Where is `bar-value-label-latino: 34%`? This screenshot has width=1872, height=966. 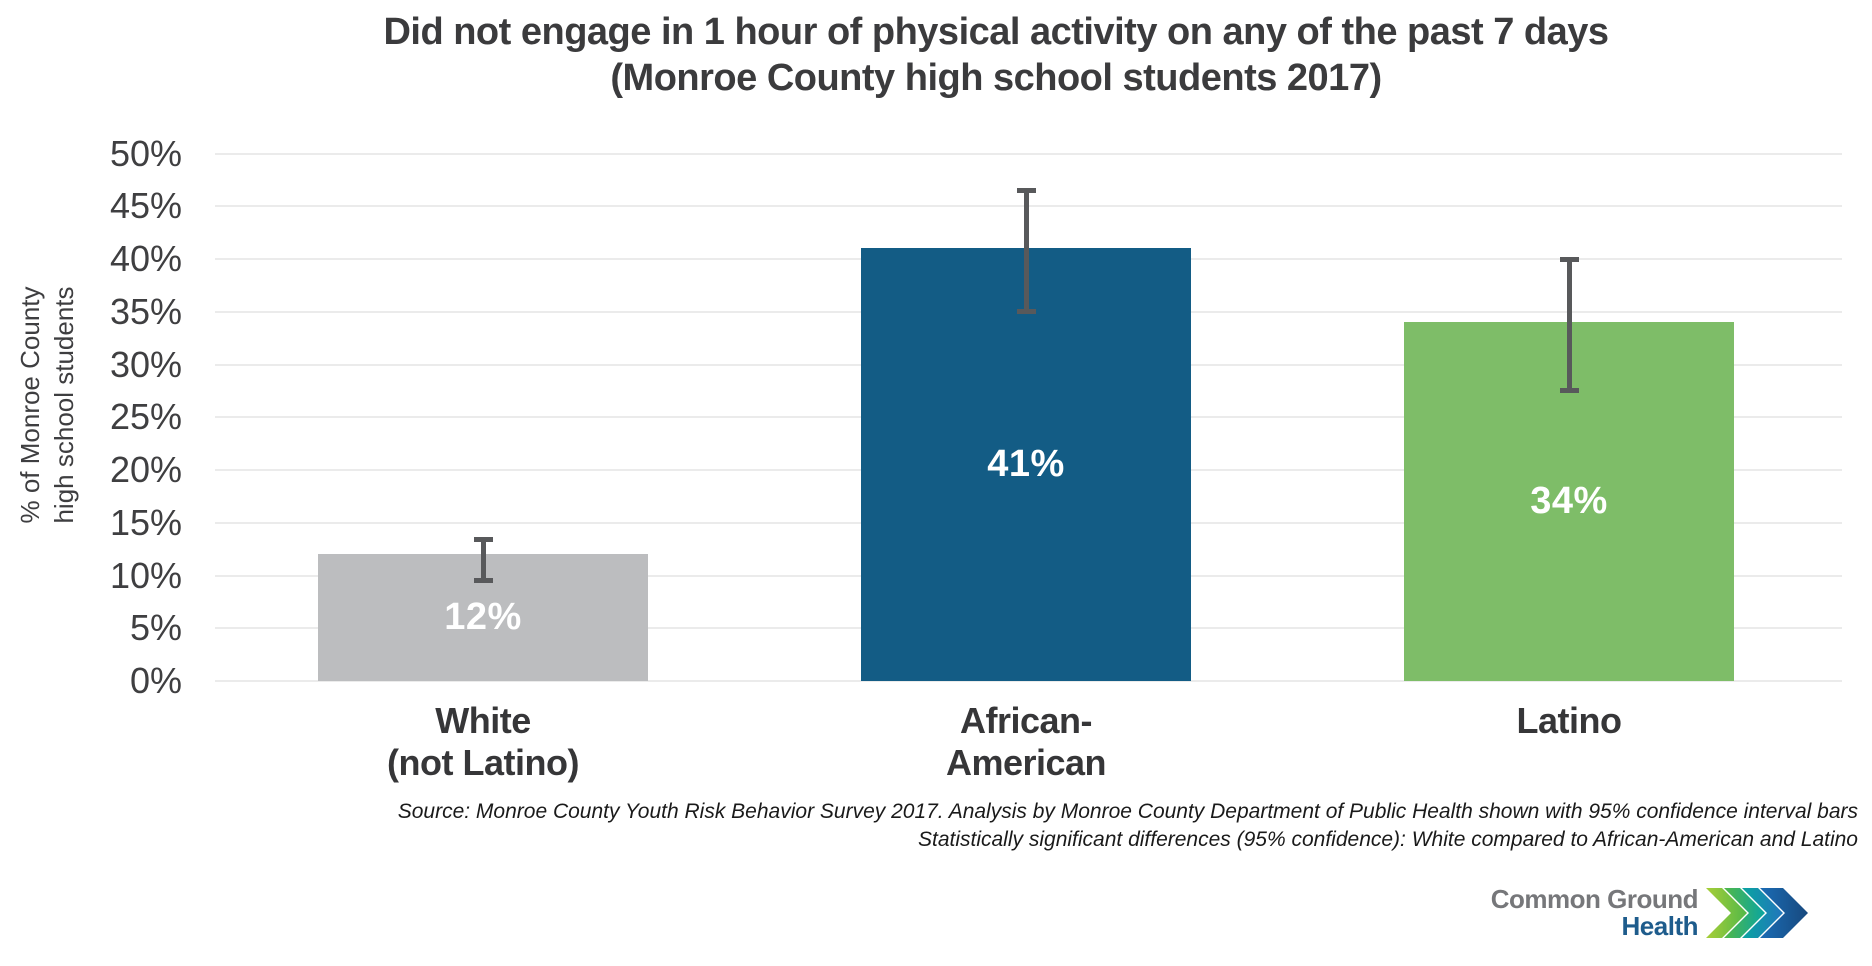
bar-value-label-latino: 34% is located at coordinates (1569, 501).